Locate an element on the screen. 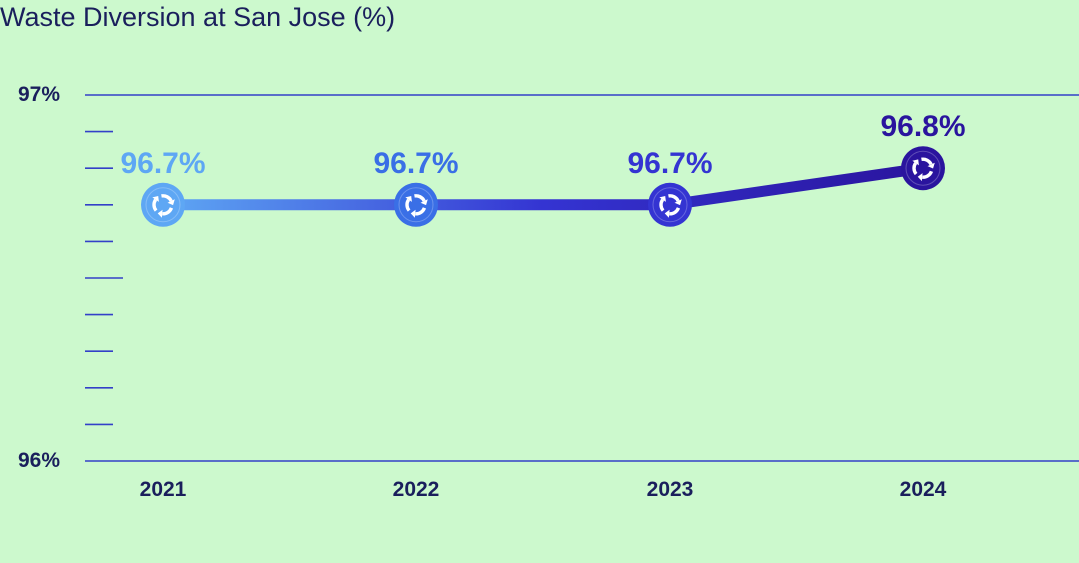 The image size is (1079, 563). series-path is located at coordinates (543, 186).